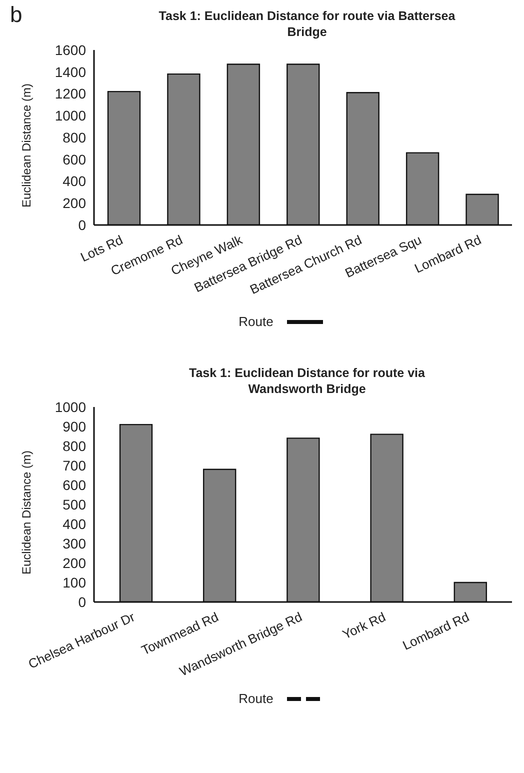  What do you see at coordinates (16, 15) in the screenshot?
I see `text: b` at bounding box center [16, 15].